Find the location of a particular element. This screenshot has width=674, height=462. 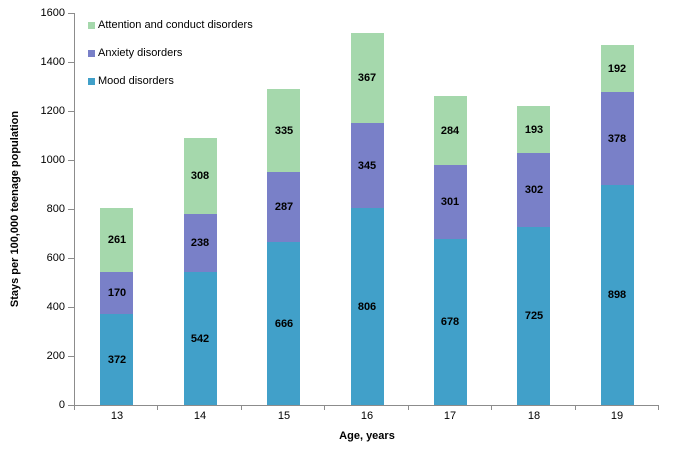

bar-value-label: 898 is located at coordinates (617, 295).